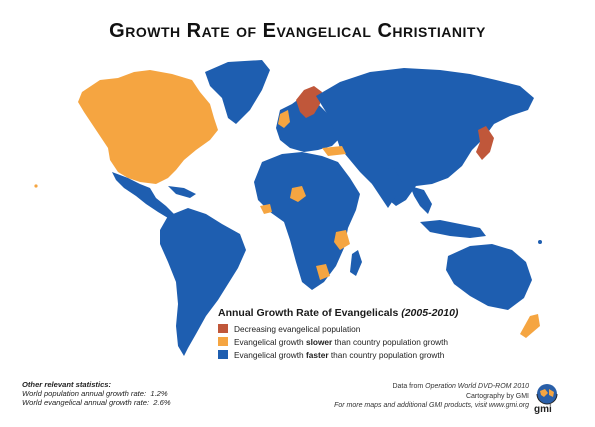 The height and width of the screenshot is (427, 595). I want to click on india, so click(387, 188).